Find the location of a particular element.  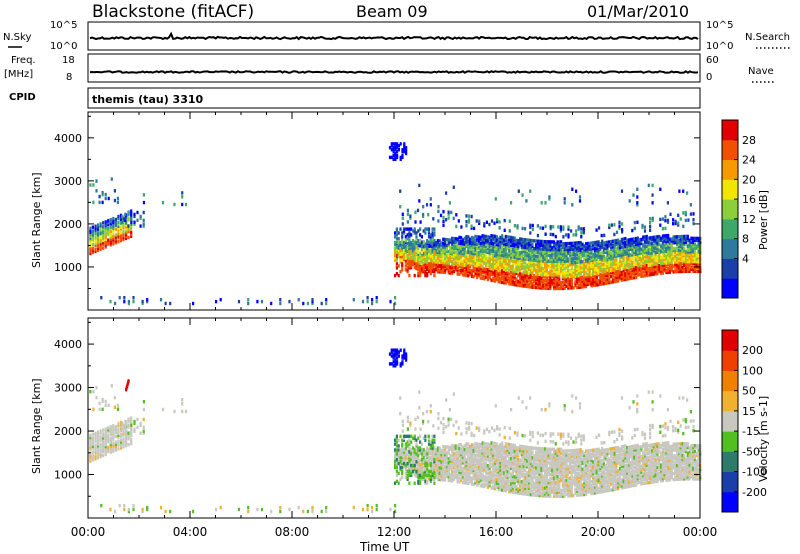

date-label: 01/Mar/2010 is located at coordinates (638, 11).